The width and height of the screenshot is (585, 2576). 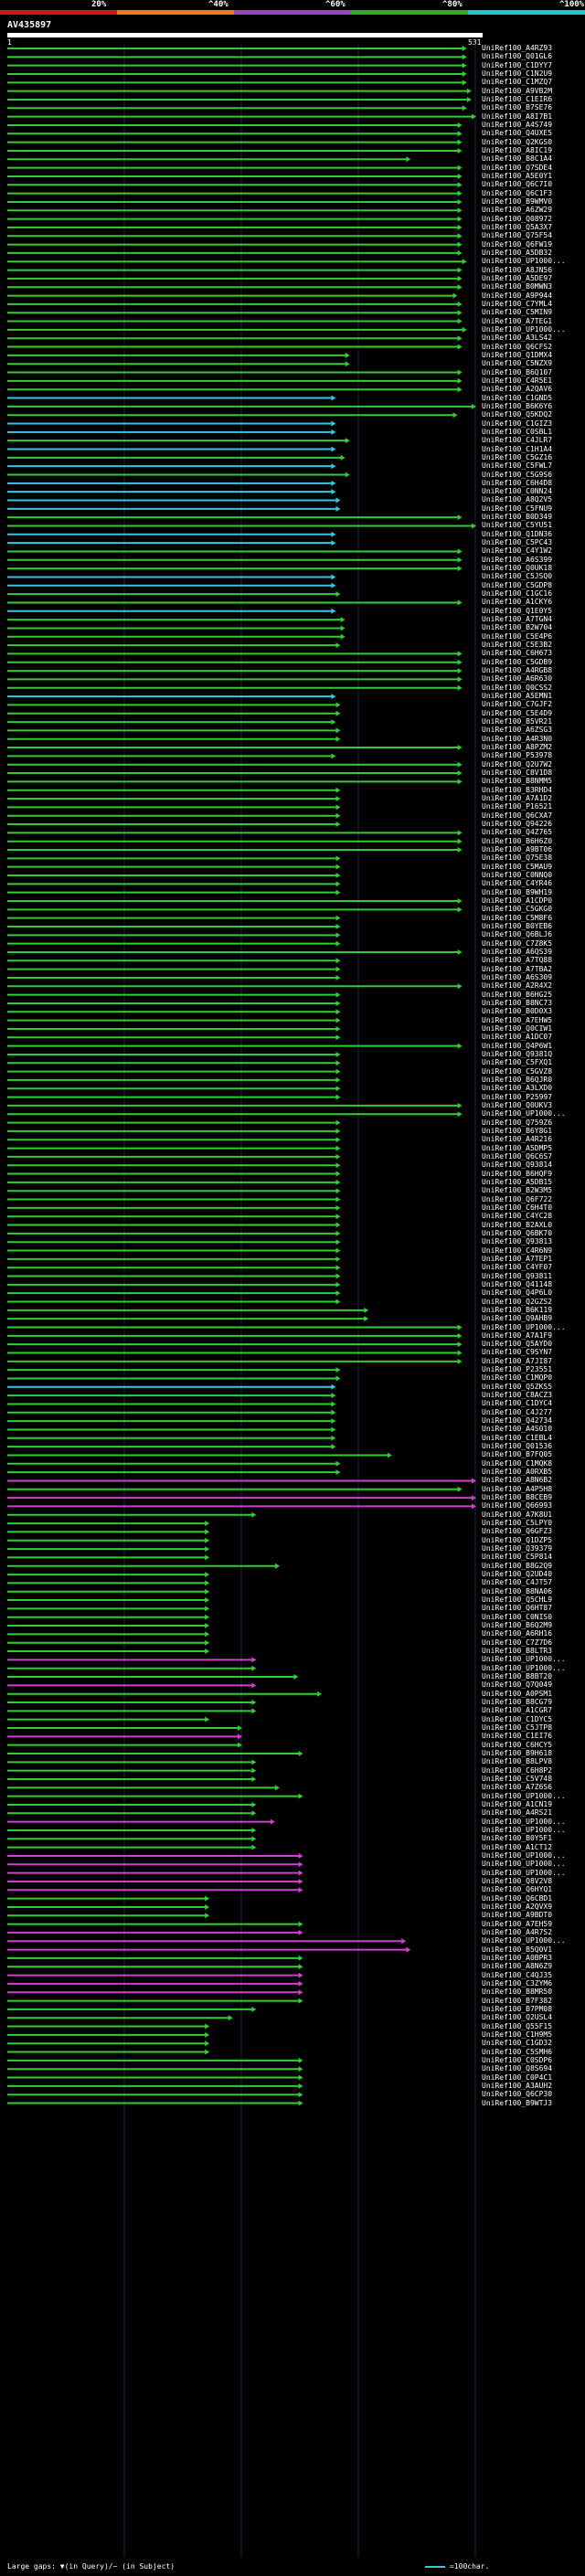 I want to click on hit-label: UniRef100_C5E3B2, so click(x=517, y=645).